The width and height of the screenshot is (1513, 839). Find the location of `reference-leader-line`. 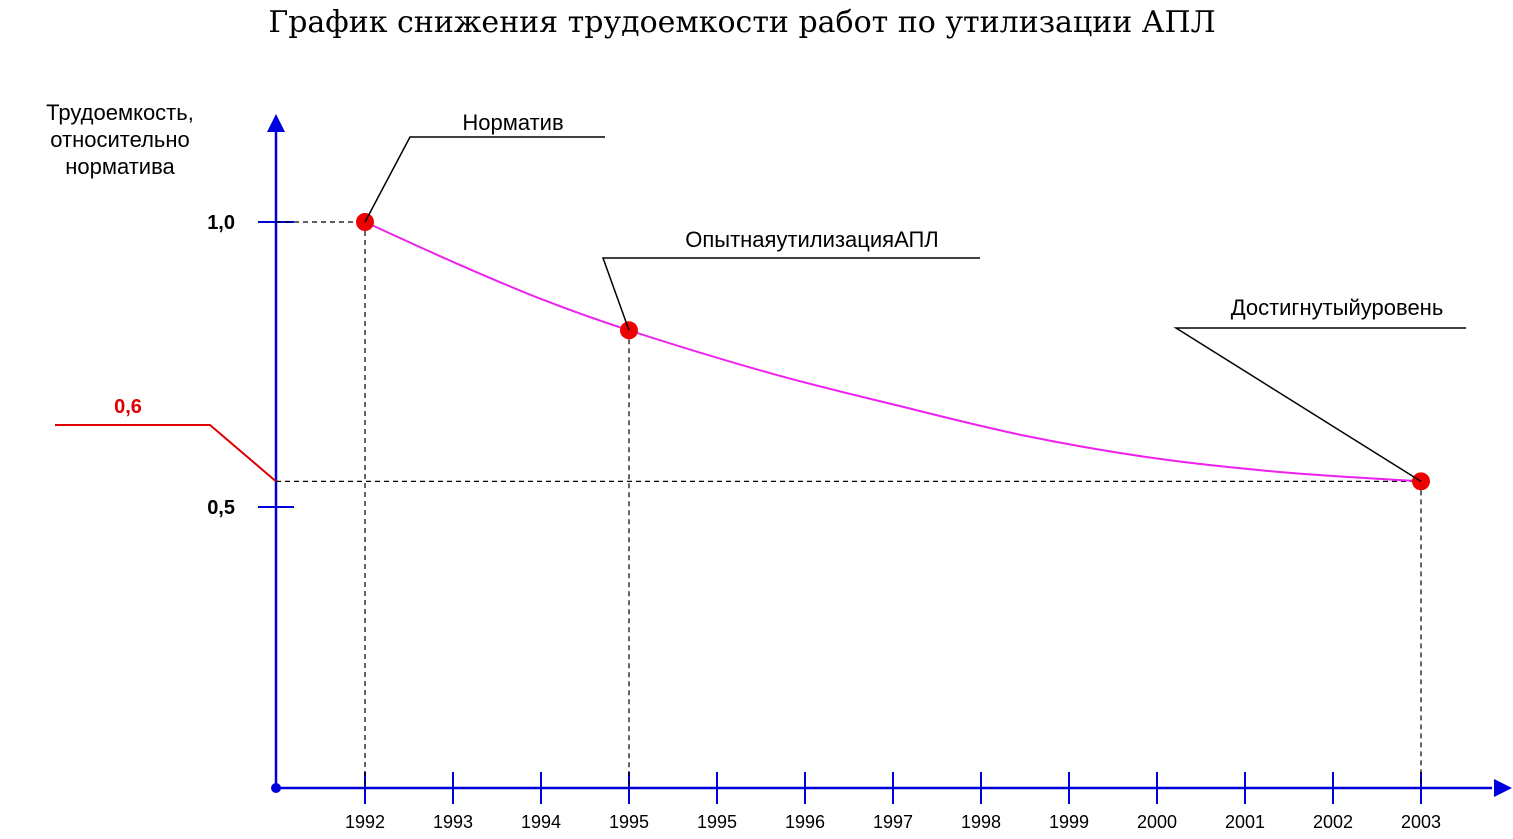

reference-leader-line is located at coordinates (166, 453).